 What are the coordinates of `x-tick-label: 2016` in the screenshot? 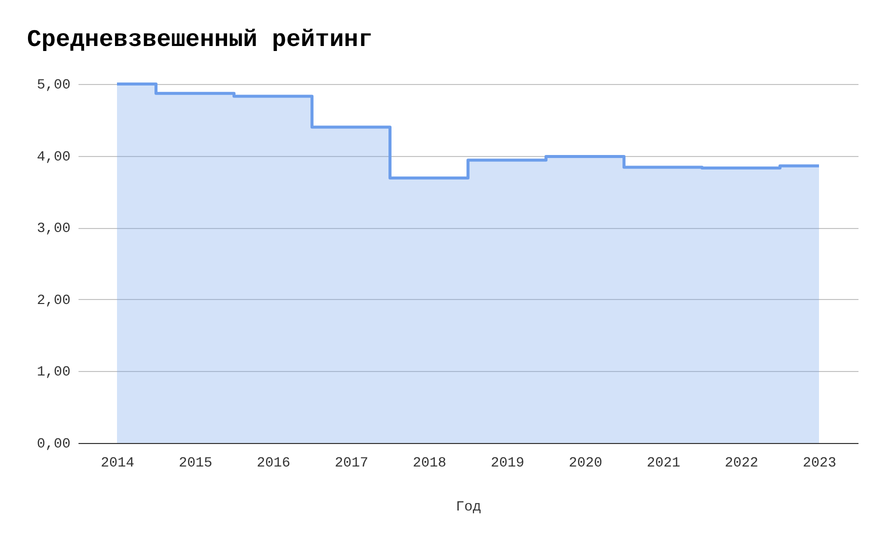 It's located at (273, 464).